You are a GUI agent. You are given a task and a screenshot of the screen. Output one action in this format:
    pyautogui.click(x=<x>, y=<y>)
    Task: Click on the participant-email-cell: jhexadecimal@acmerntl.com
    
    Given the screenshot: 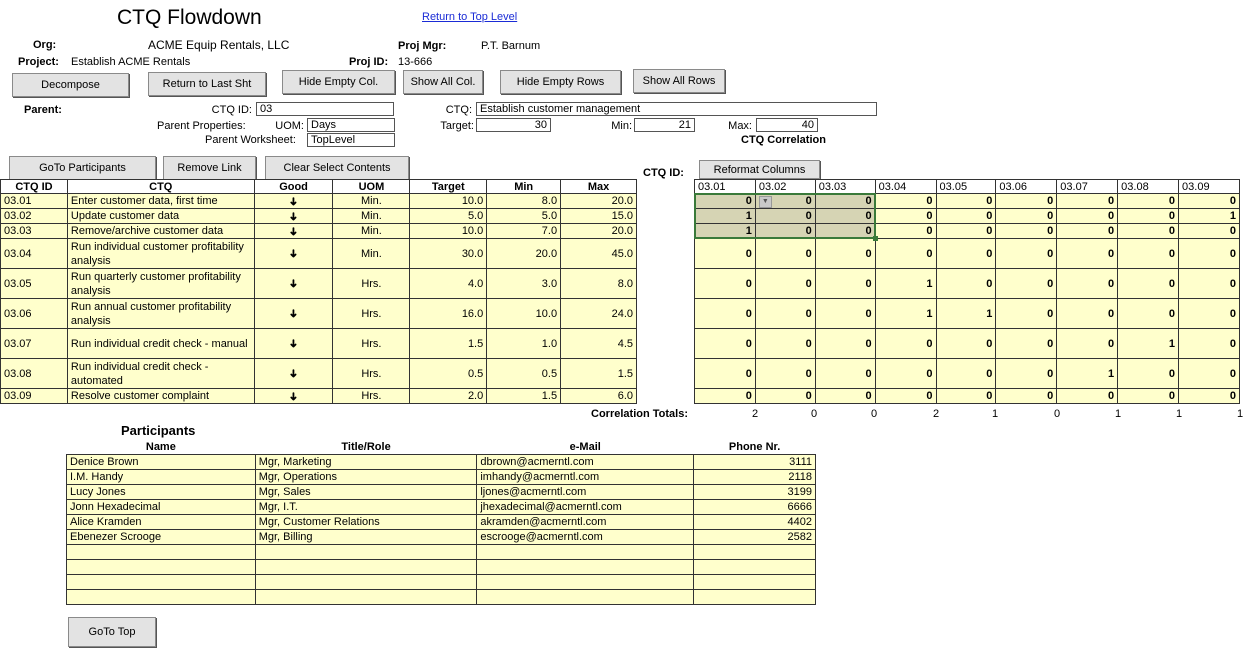 What is the action you would take?
    pyautogui.click(x=585, y=506)
    